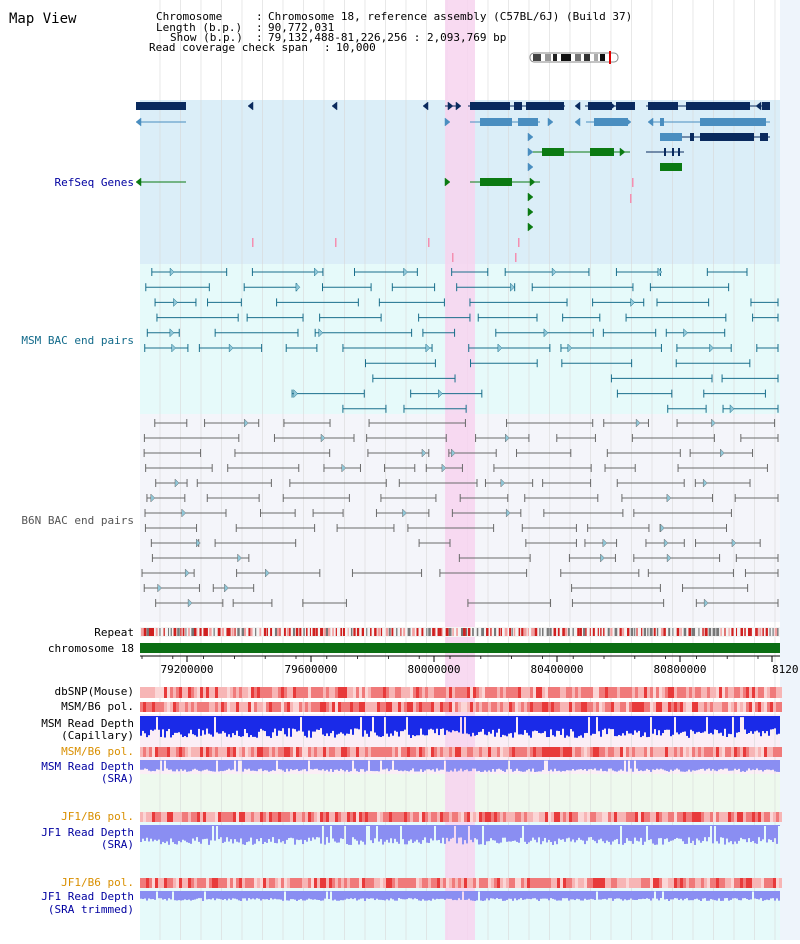 The width and height of the screenshot is (800, 944). I want to click on repeat-track, so click(460, 632).